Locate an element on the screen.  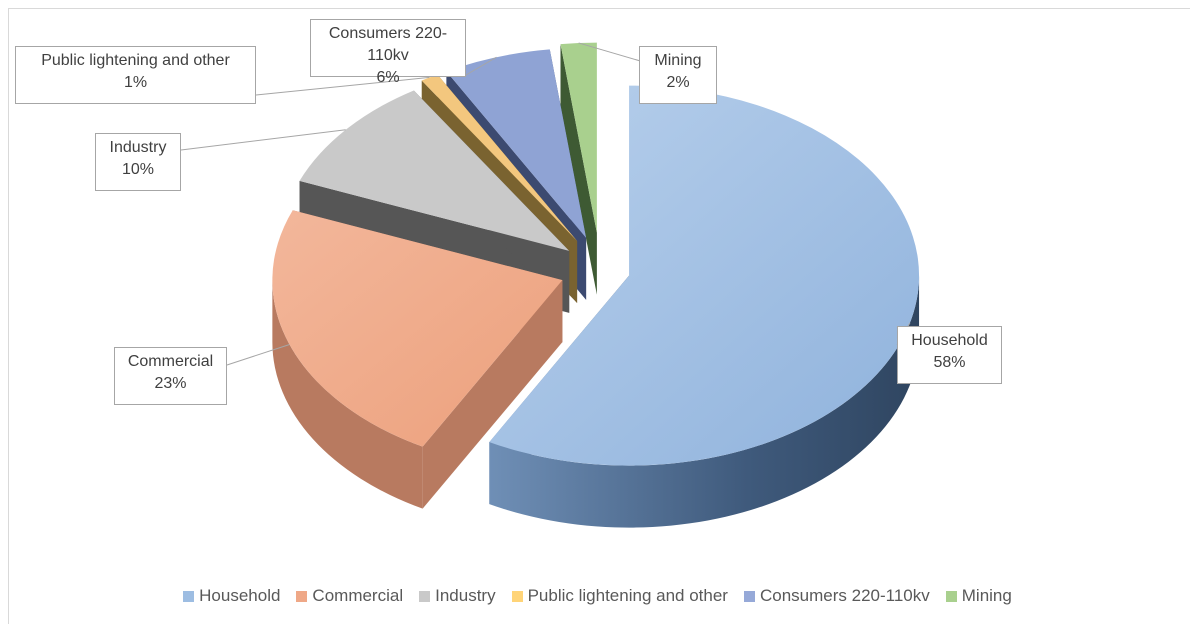
pie-slice-rim-commercial is located at coordinates (347, 394).